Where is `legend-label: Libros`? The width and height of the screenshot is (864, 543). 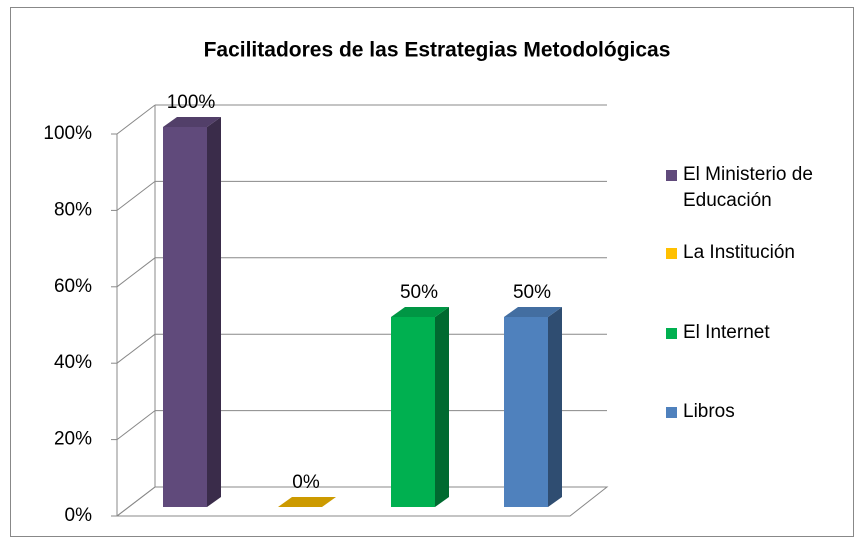
legend-label: Libros is located at coordinates (709, 411).